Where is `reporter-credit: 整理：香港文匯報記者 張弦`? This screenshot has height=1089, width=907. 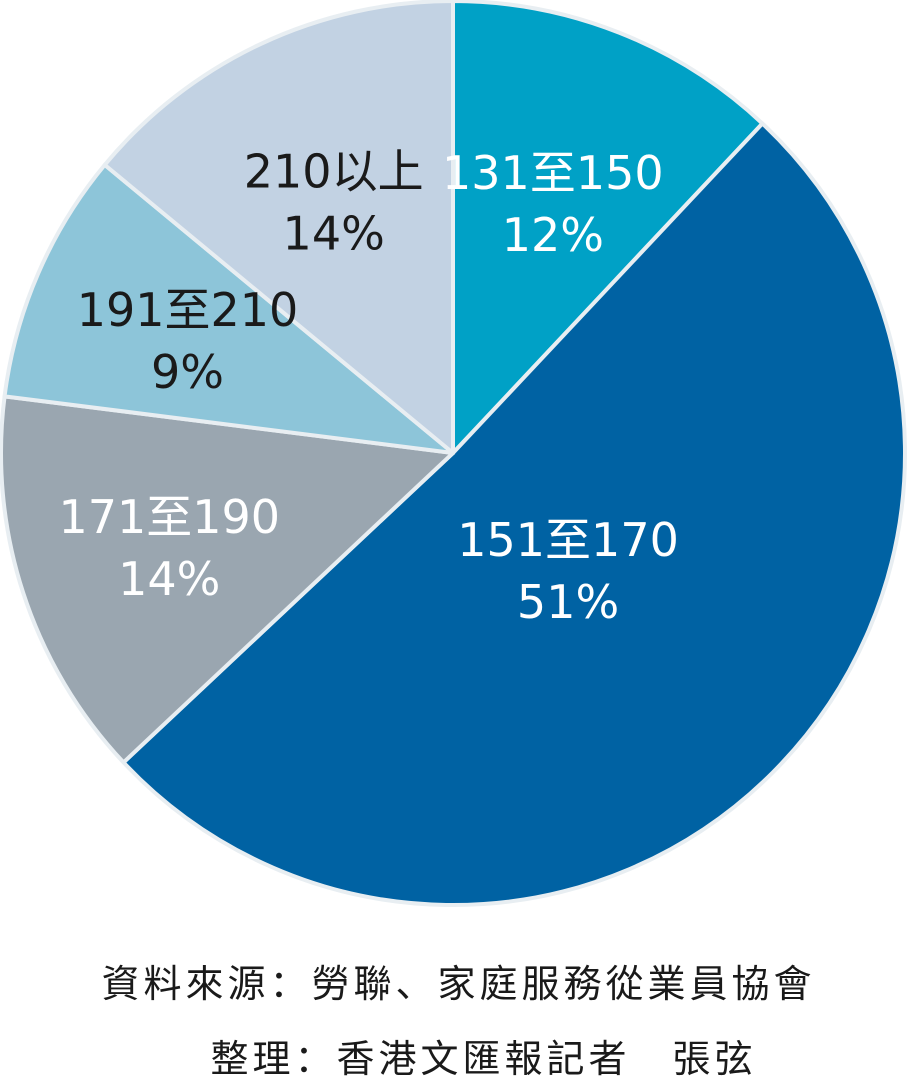 reporter-credit: 整理：香港文匯報記者 張弦 is located at coordinates (483, 1059).